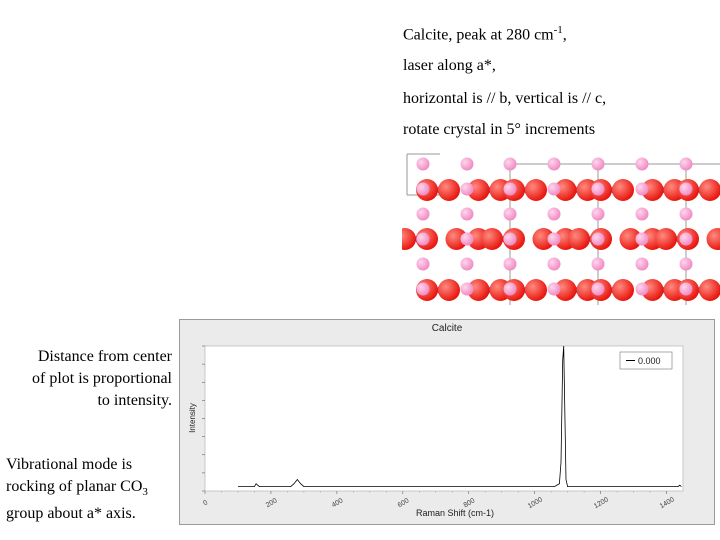 This screenshot has height=540, width=720. I want to click on y-ticks, so click(203, 418).